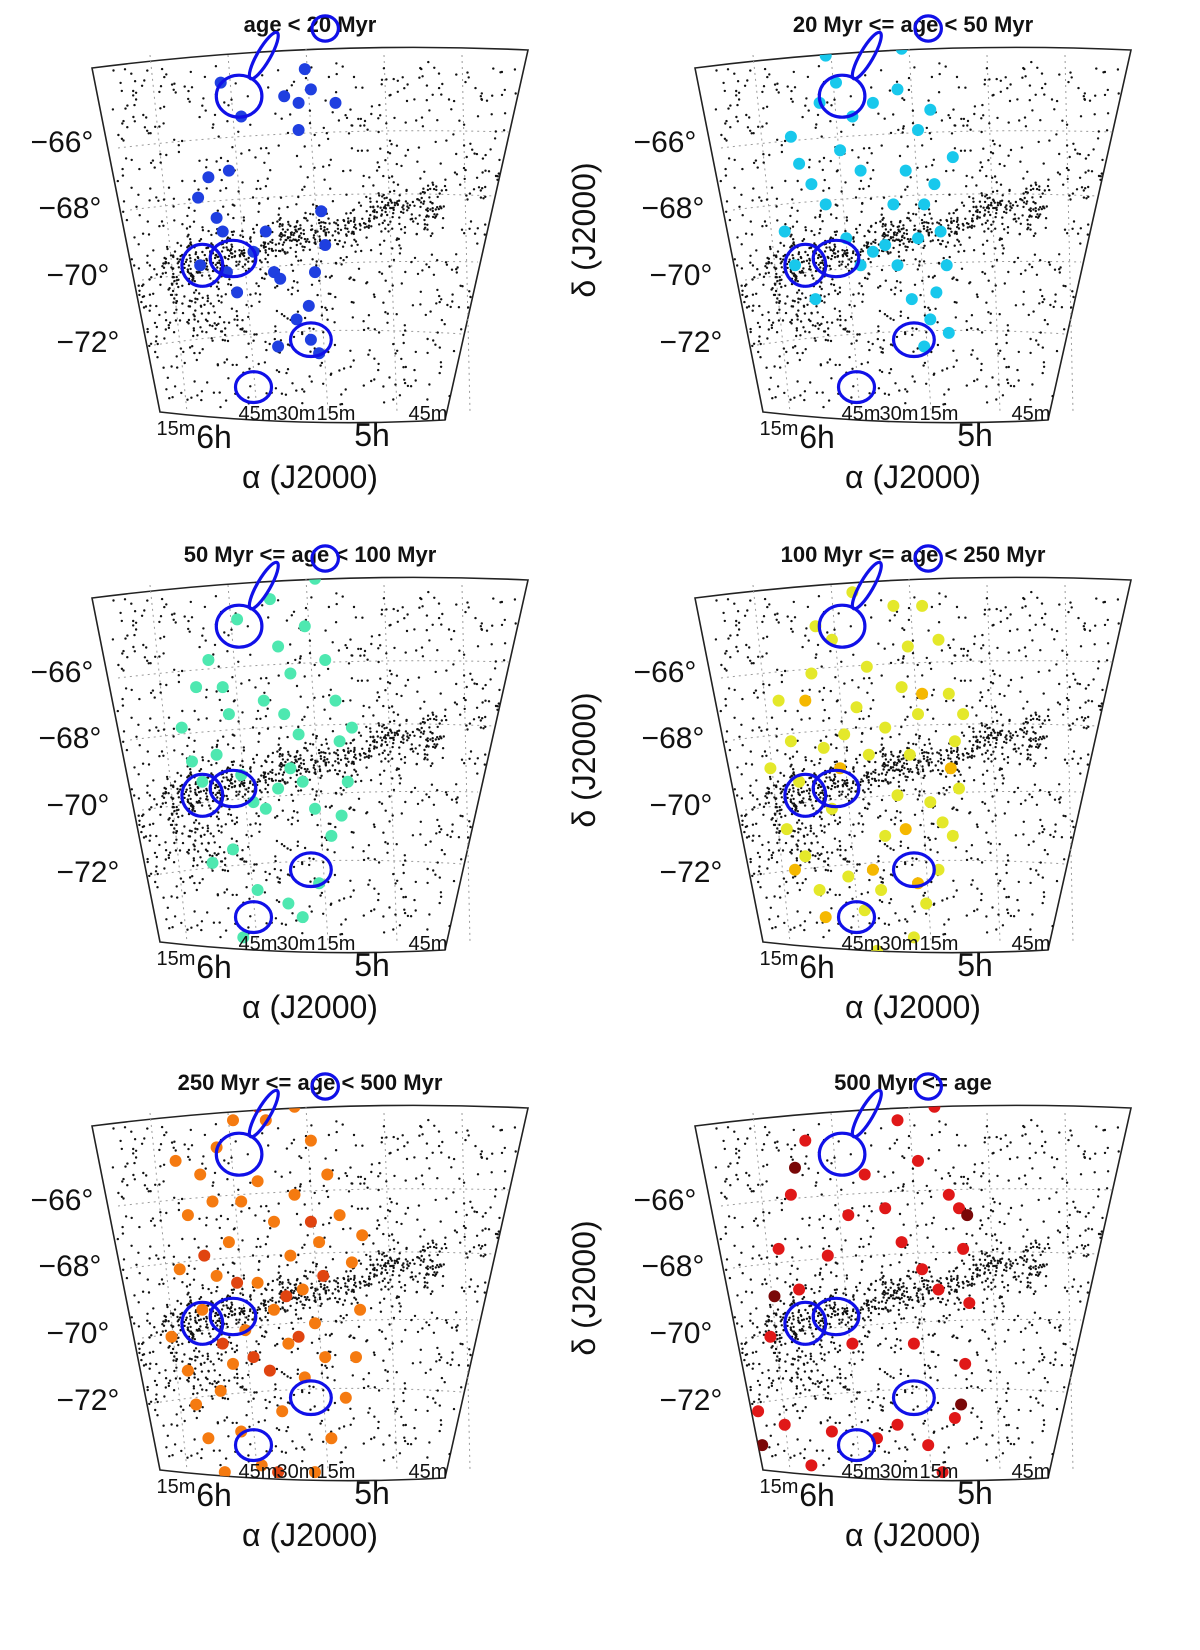  What do you see at coordinates (325, 558) in the screenshot?
I see `region-ellipse` at bounding box center [325, 558].